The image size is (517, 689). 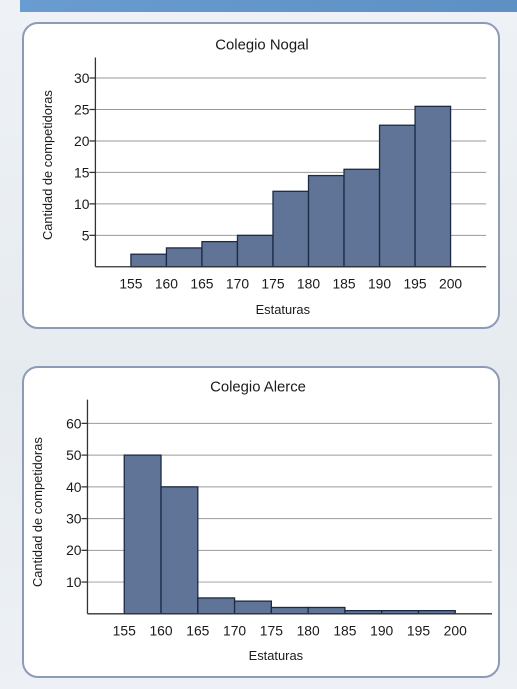 What do you see at coordinates (74, 487) in the screenshot?
I see `y-tick-label: 40` at bounding box center [74, 487].